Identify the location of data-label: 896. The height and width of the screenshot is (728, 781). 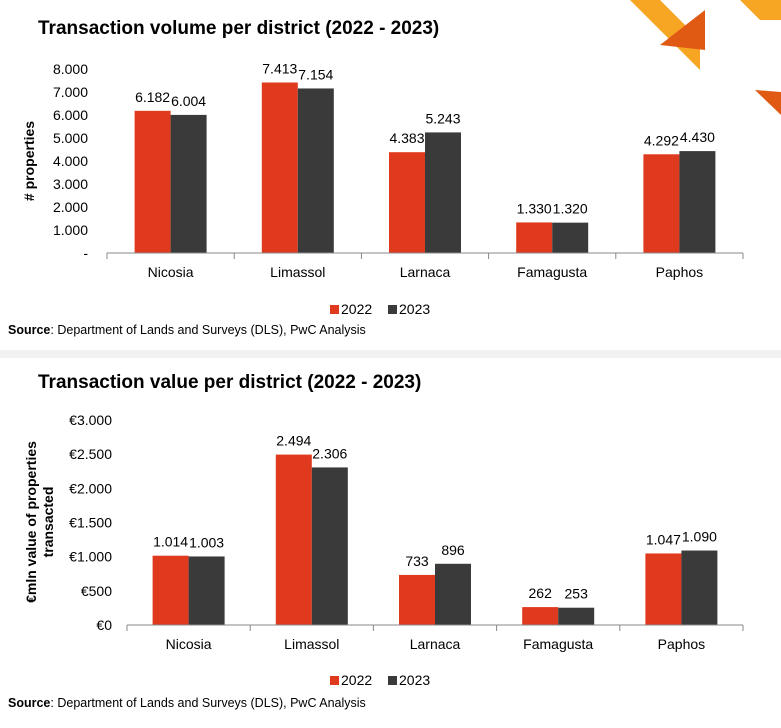
(453, 550).